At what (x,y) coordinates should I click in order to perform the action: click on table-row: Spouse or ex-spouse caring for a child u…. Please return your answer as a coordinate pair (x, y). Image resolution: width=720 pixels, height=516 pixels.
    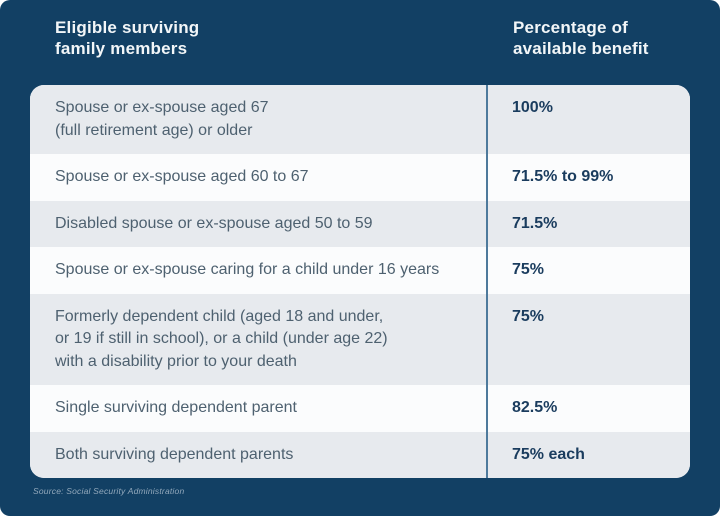
    Looking at the image, I should click on (360, 270).